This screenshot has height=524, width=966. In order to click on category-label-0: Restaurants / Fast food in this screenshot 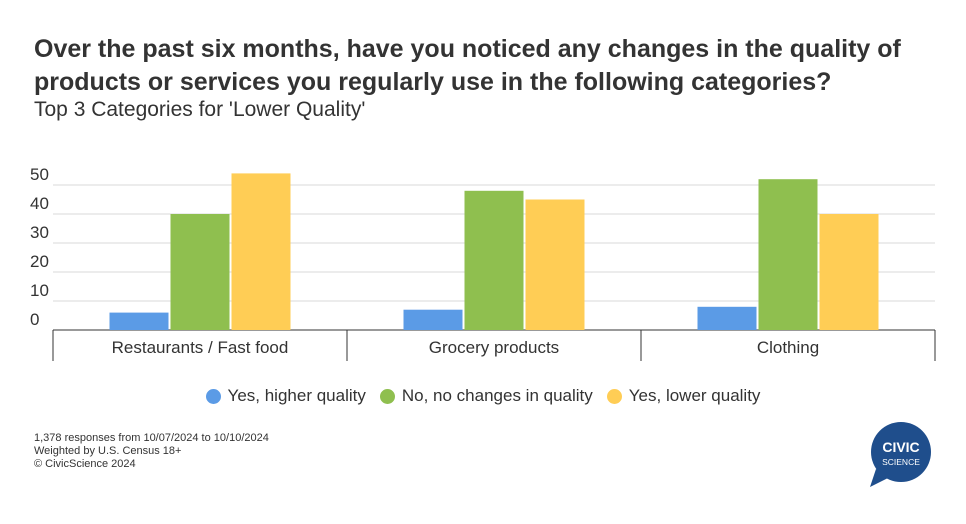, I will do `click(200, 347)`.